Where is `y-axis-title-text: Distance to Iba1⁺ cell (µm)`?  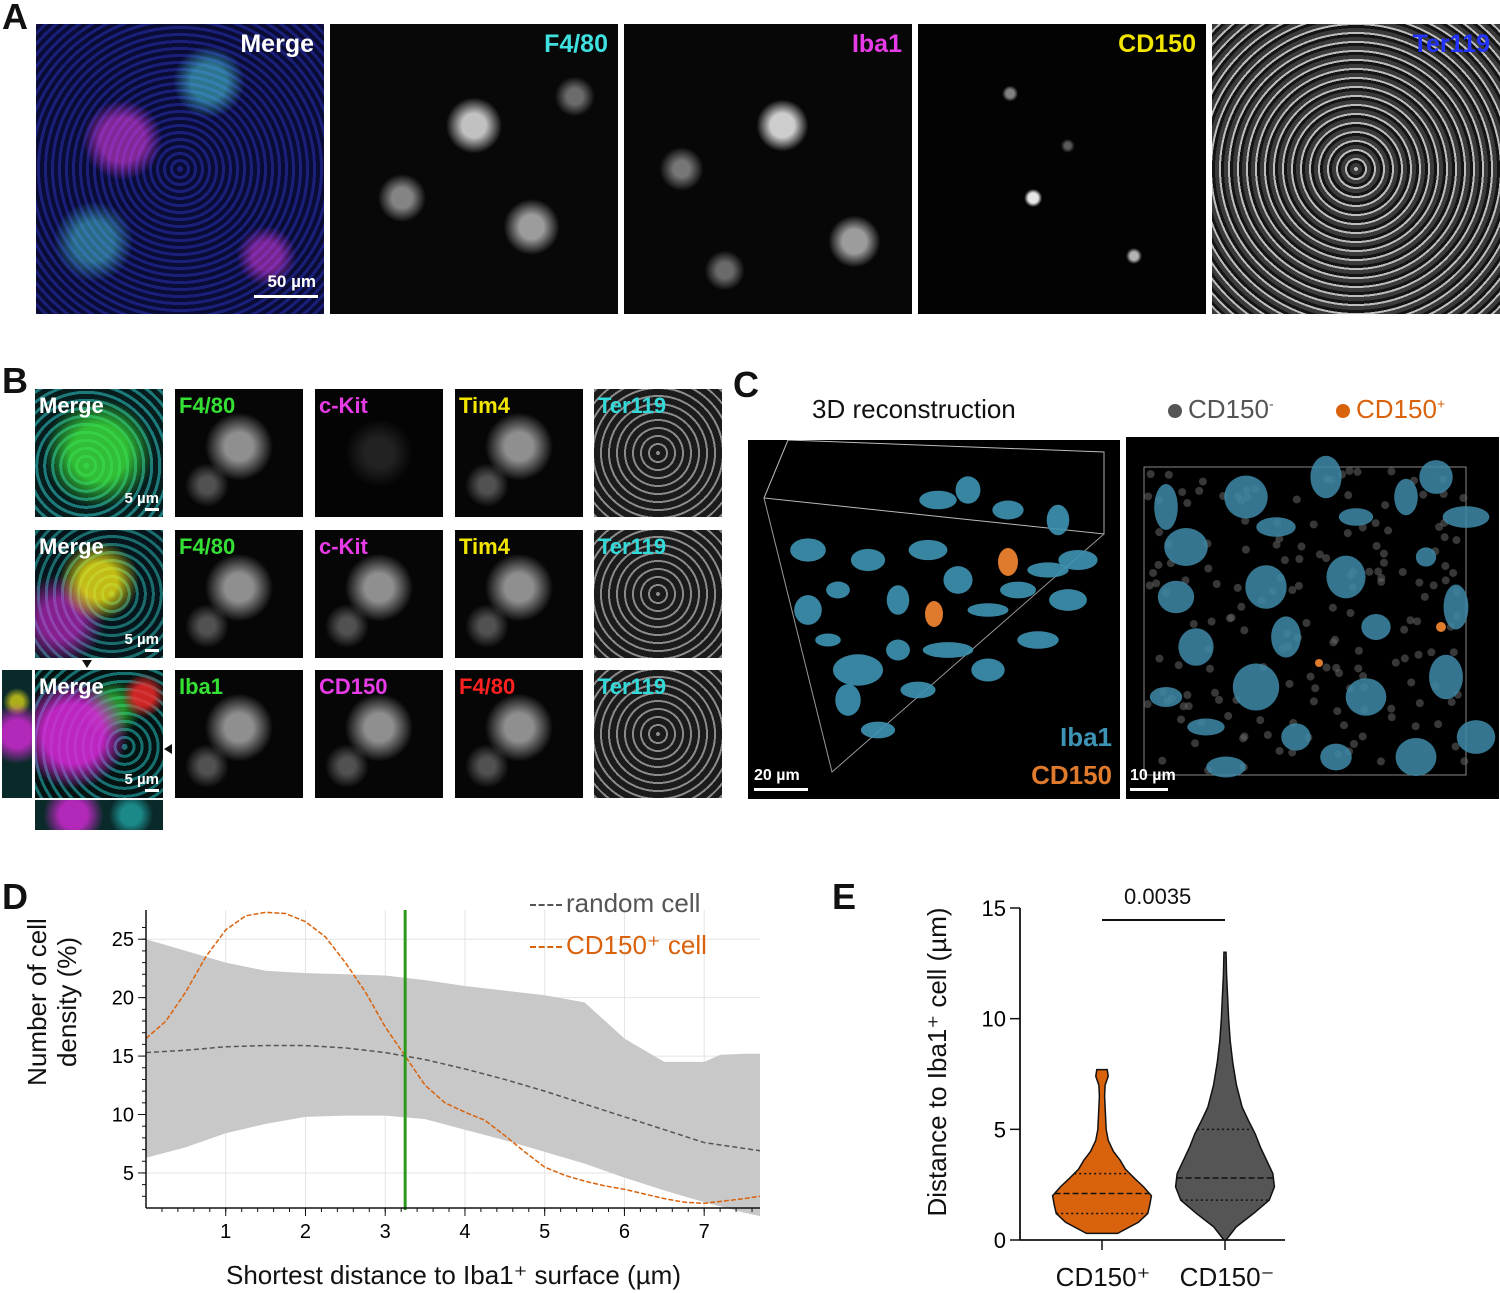
y-axis-title-text: Distance to Iba1⁺ cell (µm) is located at coordinates (937, 1062).